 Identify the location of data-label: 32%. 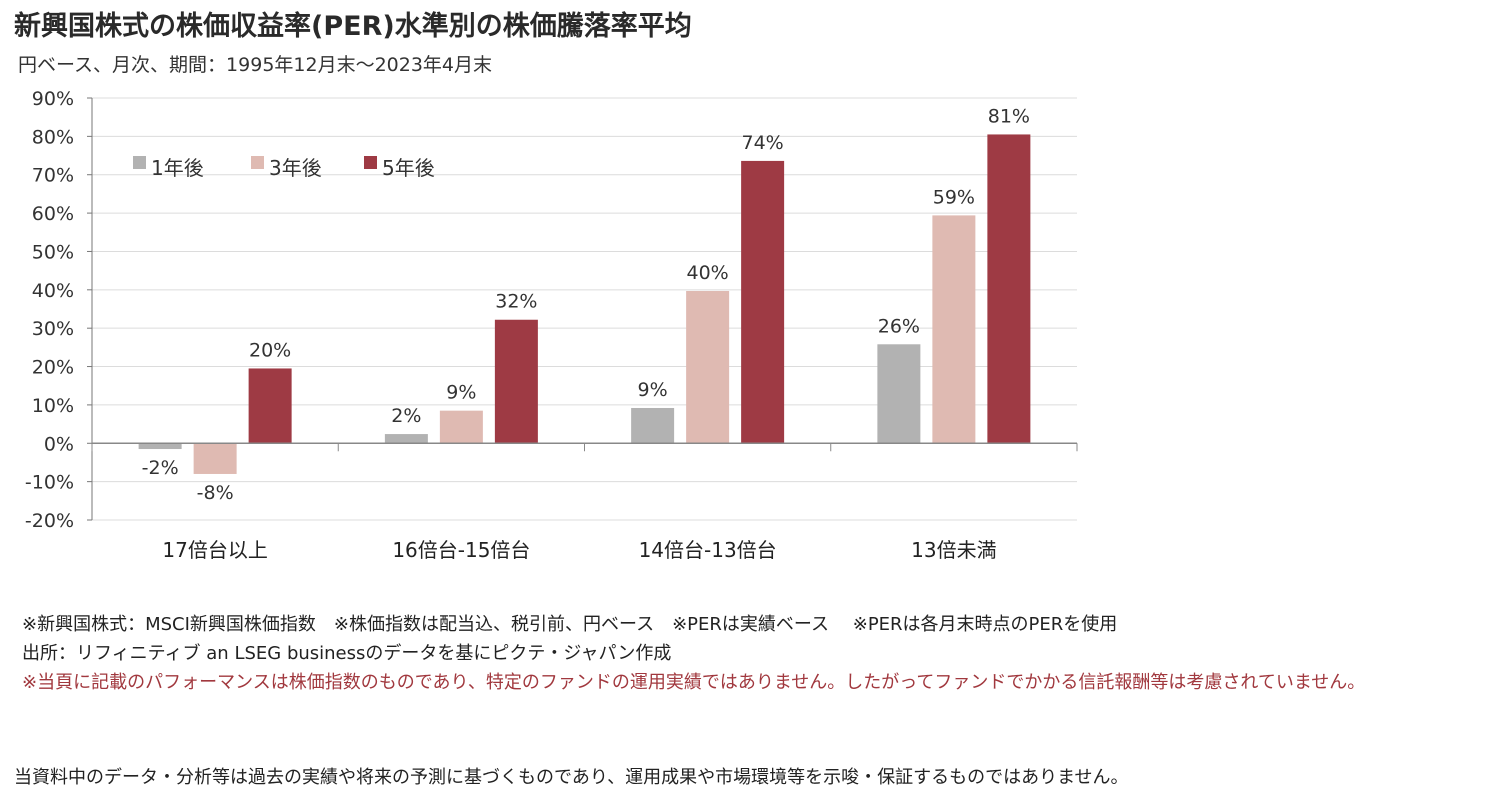
(516, 302).